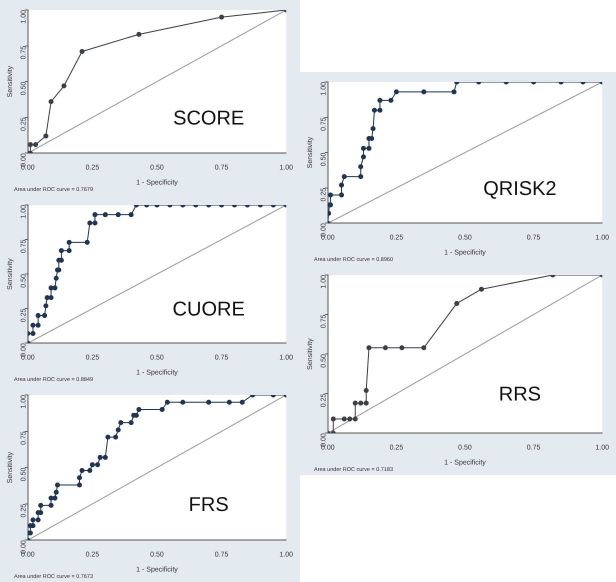 The height and width of the screenshot is (582, 616). I want to click on text: RRS, so click(519, 395).